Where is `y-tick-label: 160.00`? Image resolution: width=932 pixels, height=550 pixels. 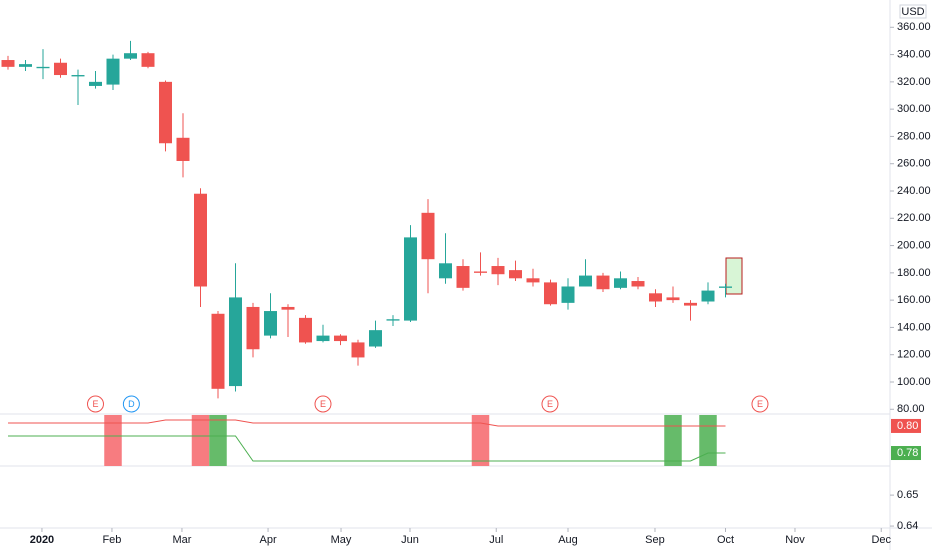 y-tick-label: 160.00 is located at coordinates (914, 300).